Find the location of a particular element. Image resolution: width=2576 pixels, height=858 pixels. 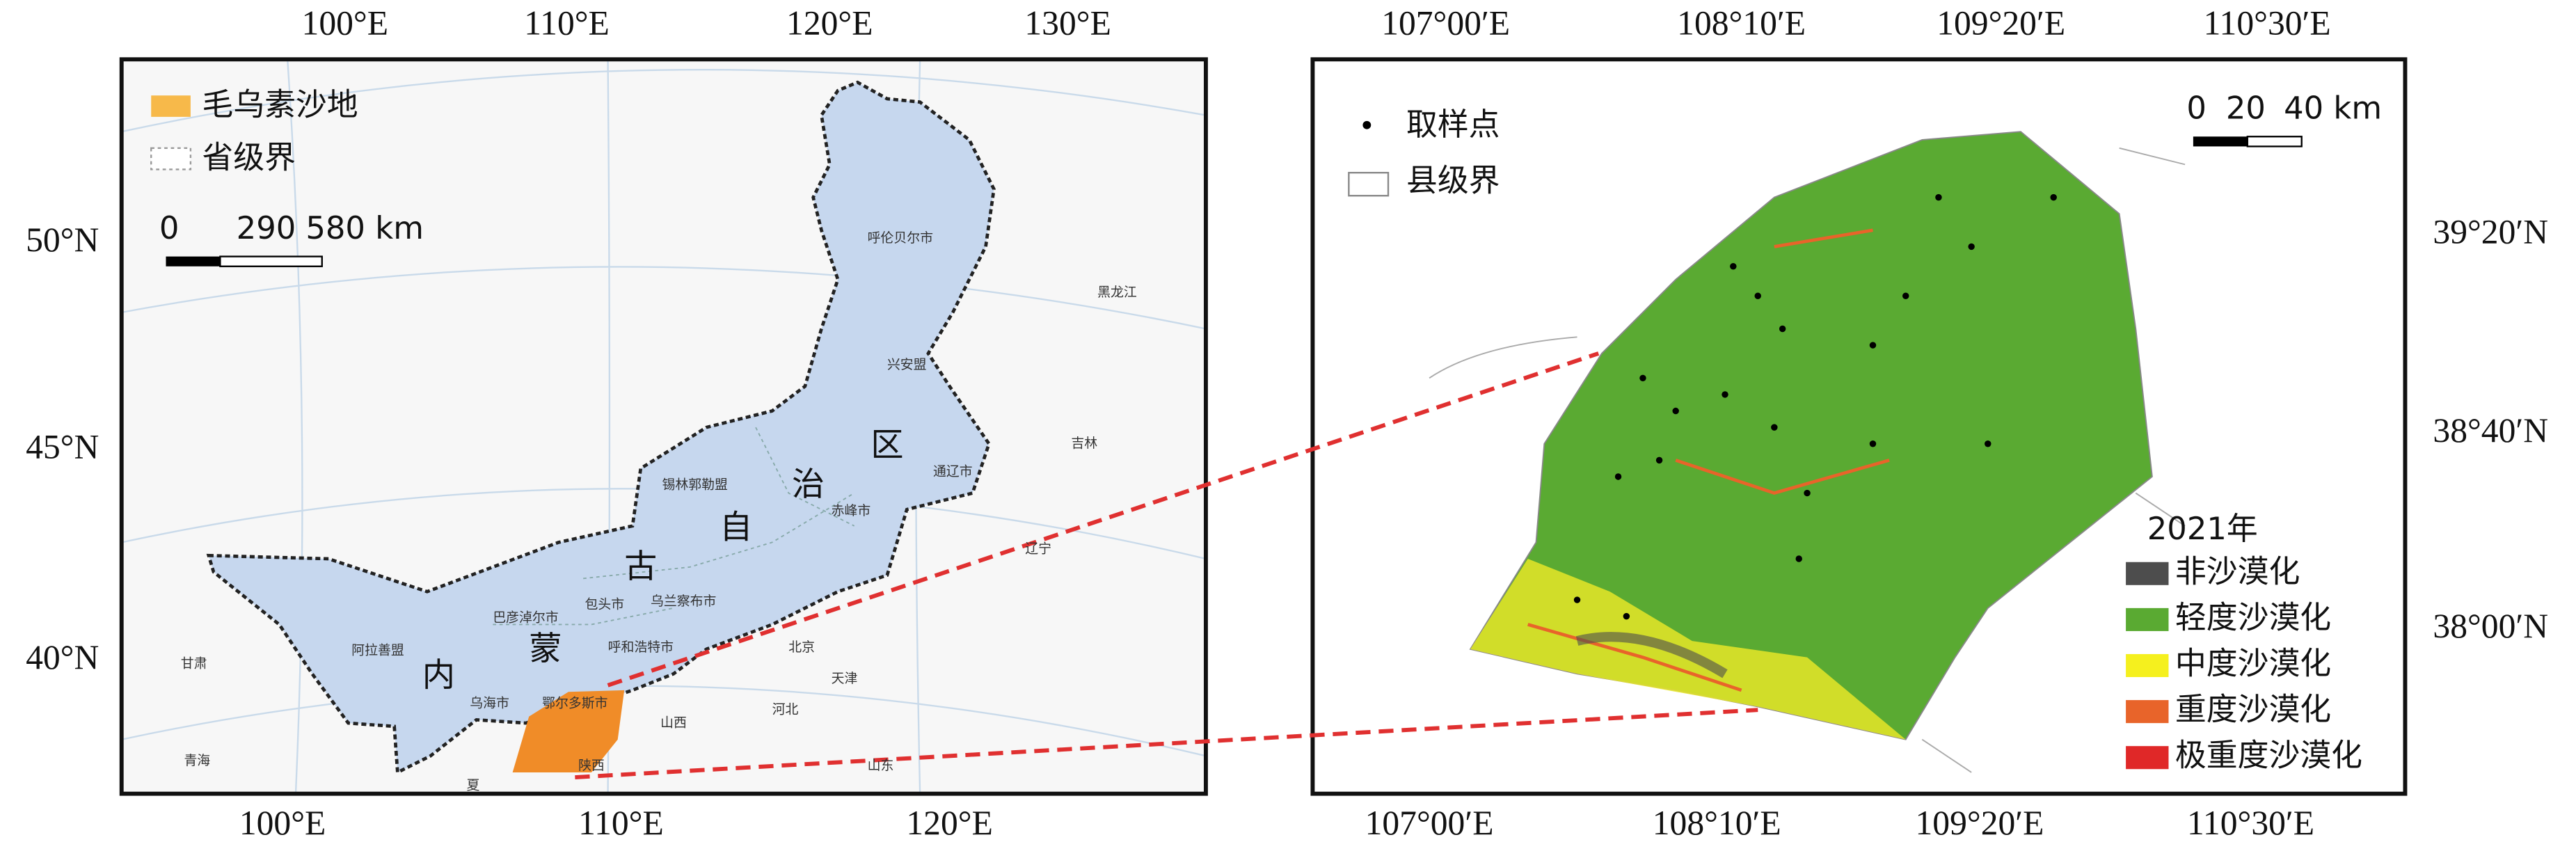

region-name: 自 is located at coordinates (735, 528).